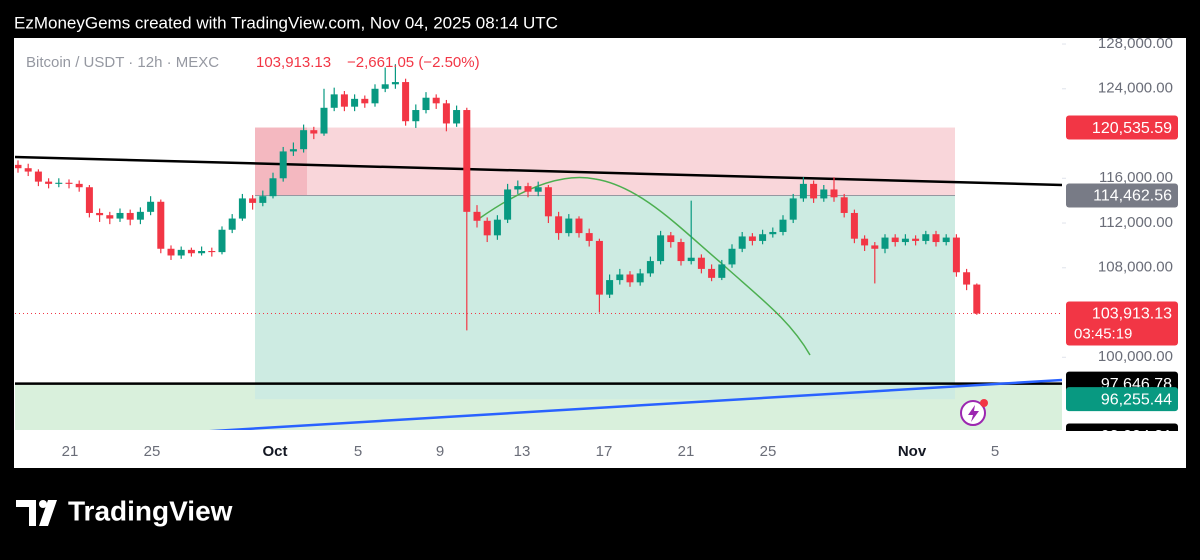 This screenshot has width=1200, height=560. What do you see at coordinates (124, 510) in the screenshot?
I see `brand-logo: TradingView` at bounding box center [124, 510].